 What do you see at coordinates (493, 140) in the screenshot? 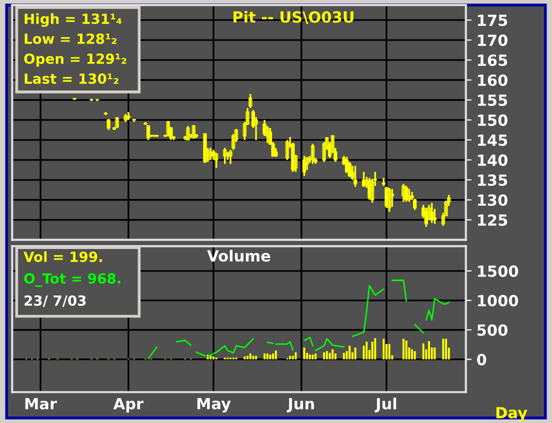
I see `y-tick-label: 145` at bounding box center [493, 140].